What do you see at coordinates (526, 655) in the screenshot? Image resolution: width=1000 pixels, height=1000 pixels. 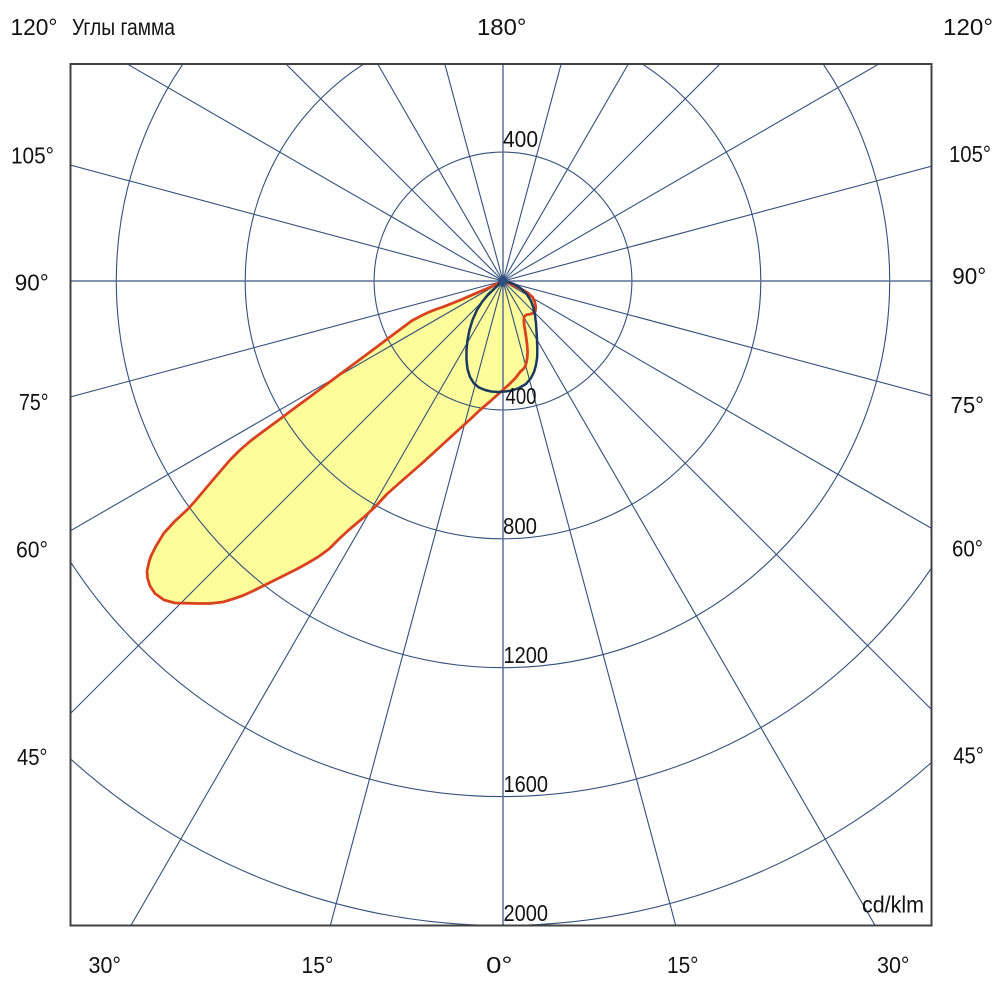 I see `svg-text: 1200` at bounding box center [526, 655].